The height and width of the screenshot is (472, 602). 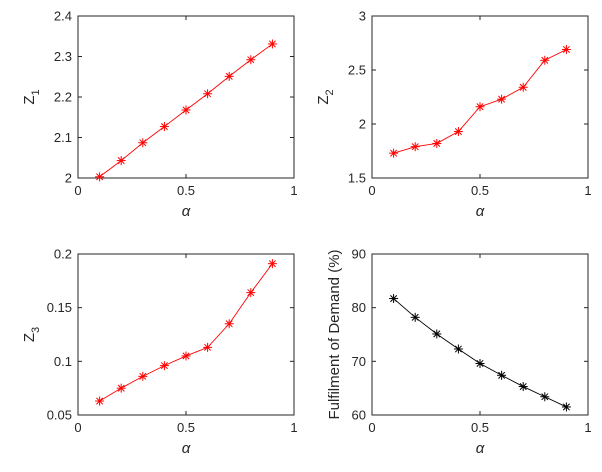 What do you see at coordinates (31, 334) in the screenshot?
I see `y-axis-label: Z3` at bounding box center [31, 334].